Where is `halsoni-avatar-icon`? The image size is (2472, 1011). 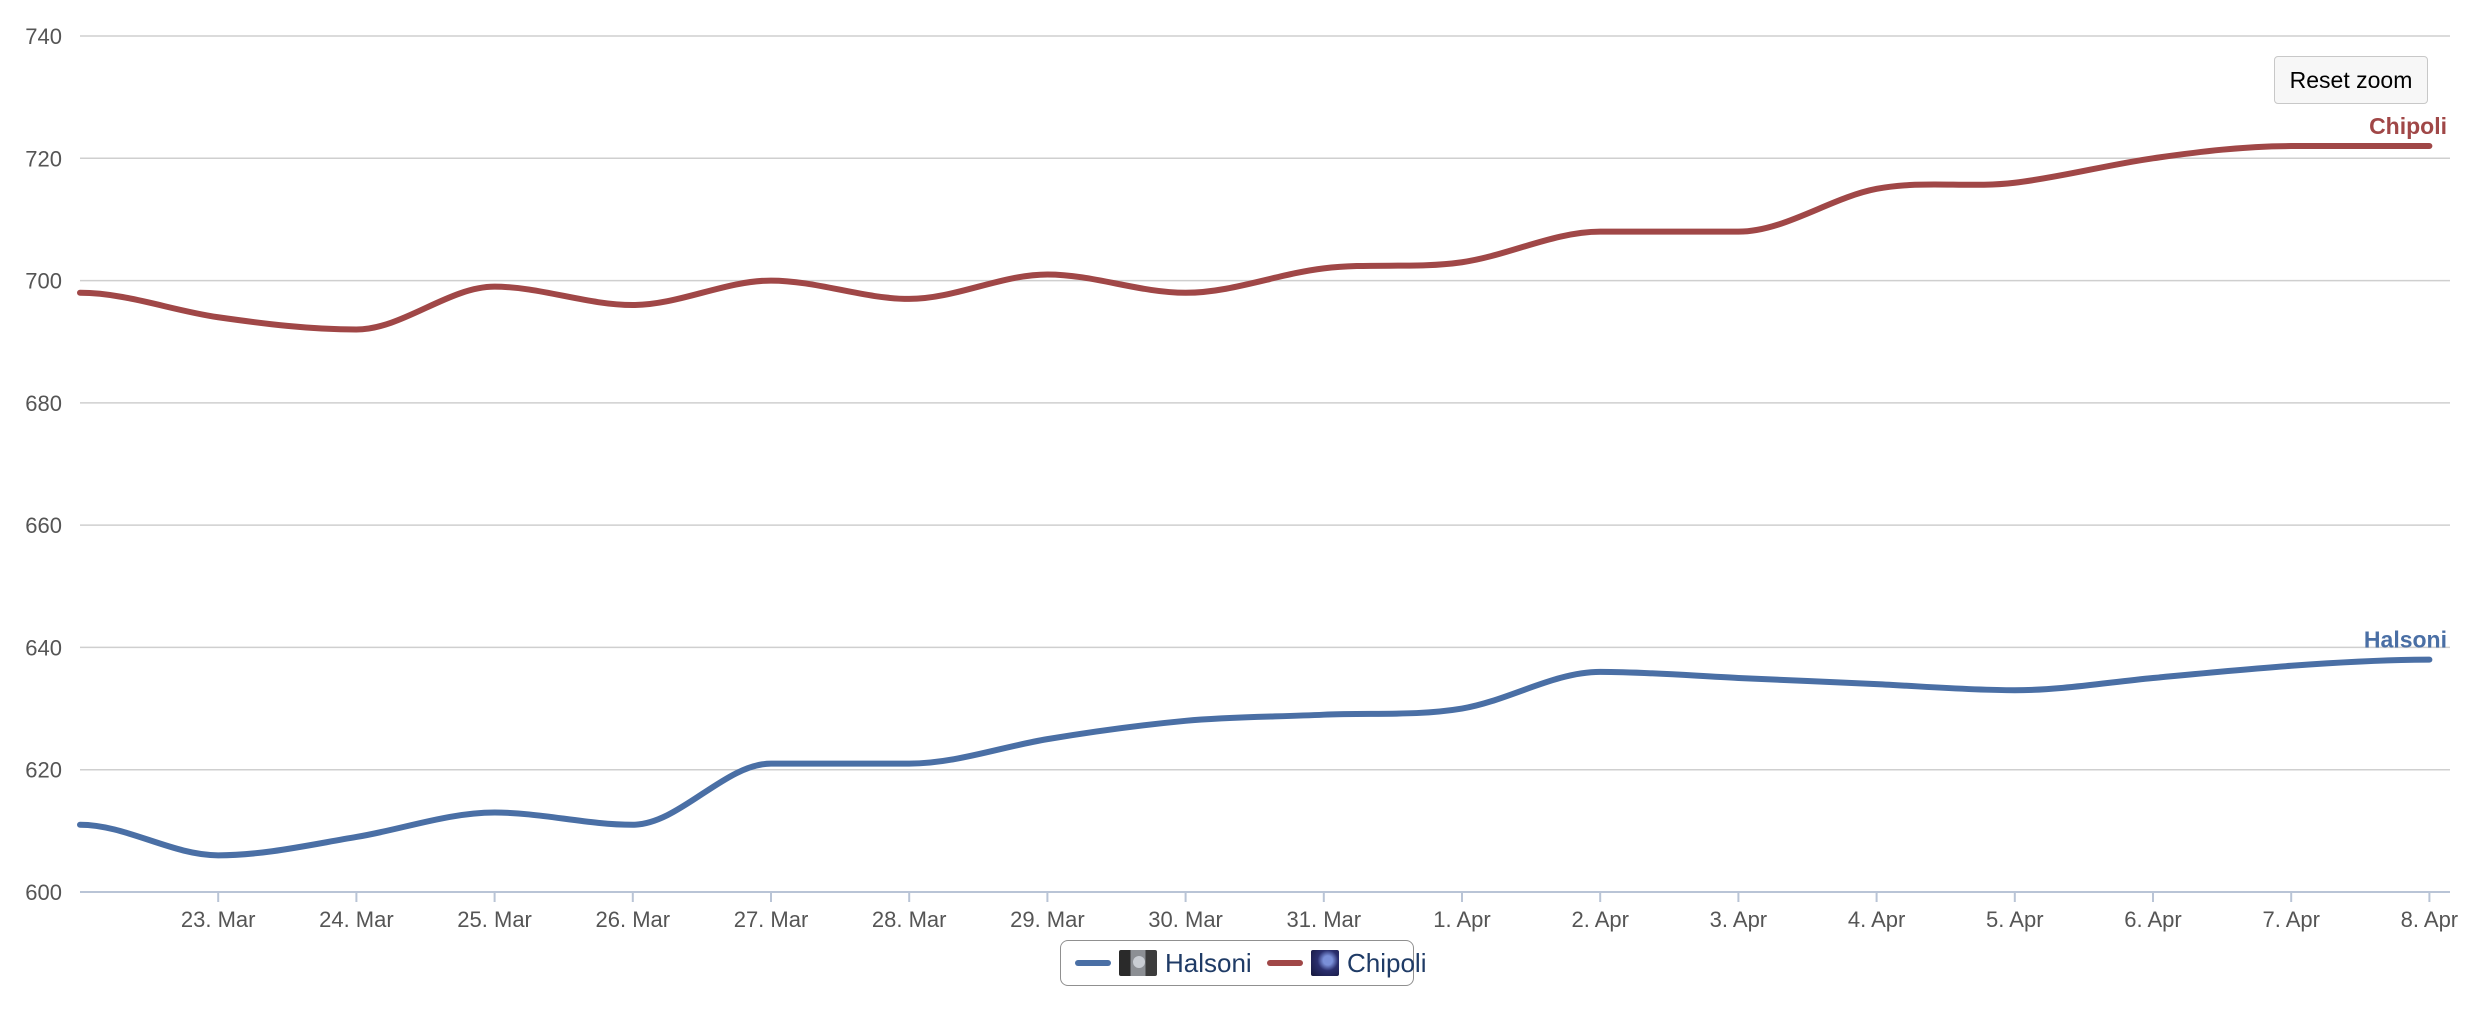
halsoni-avatar-icon is located at coordinates (1138, 963).